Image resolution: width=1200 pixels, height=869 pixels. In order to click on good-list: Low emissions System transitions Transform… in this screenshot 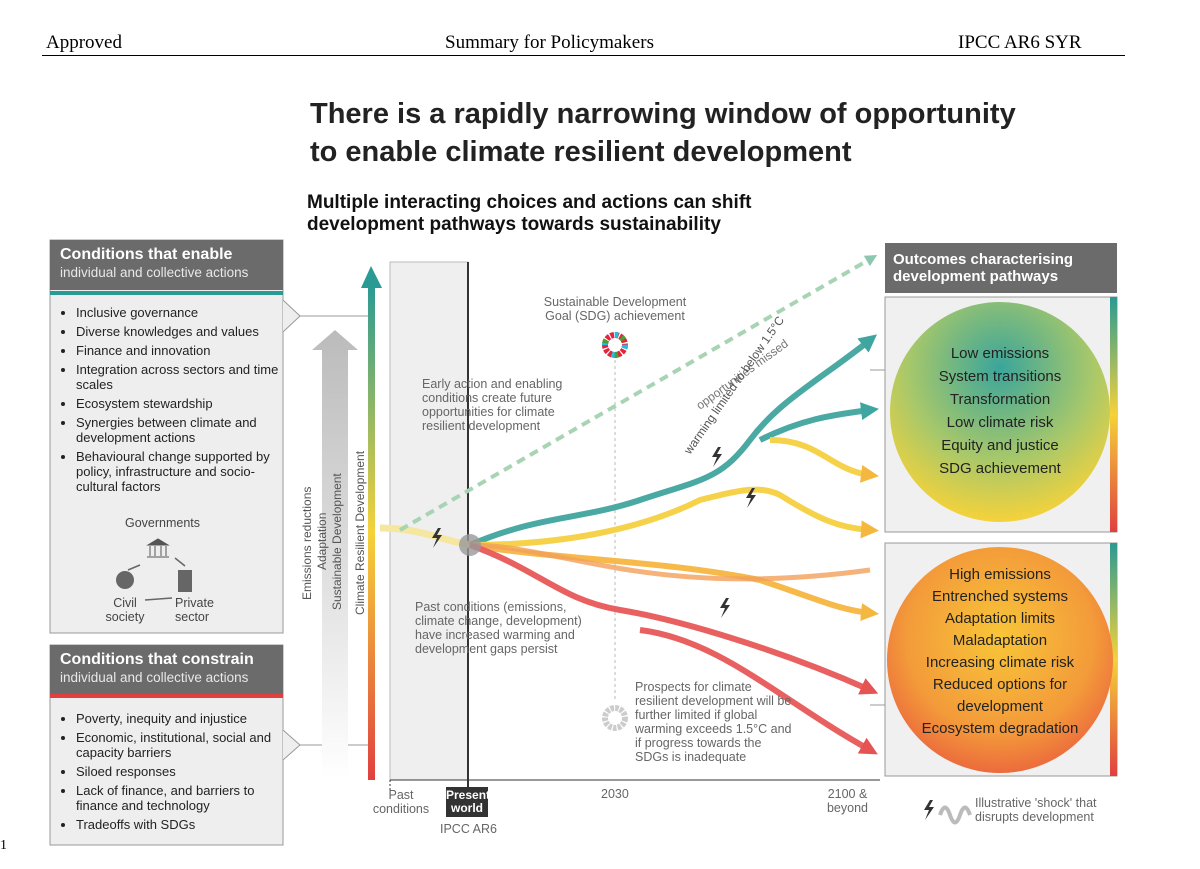, I will do `click(1000, 411)`.